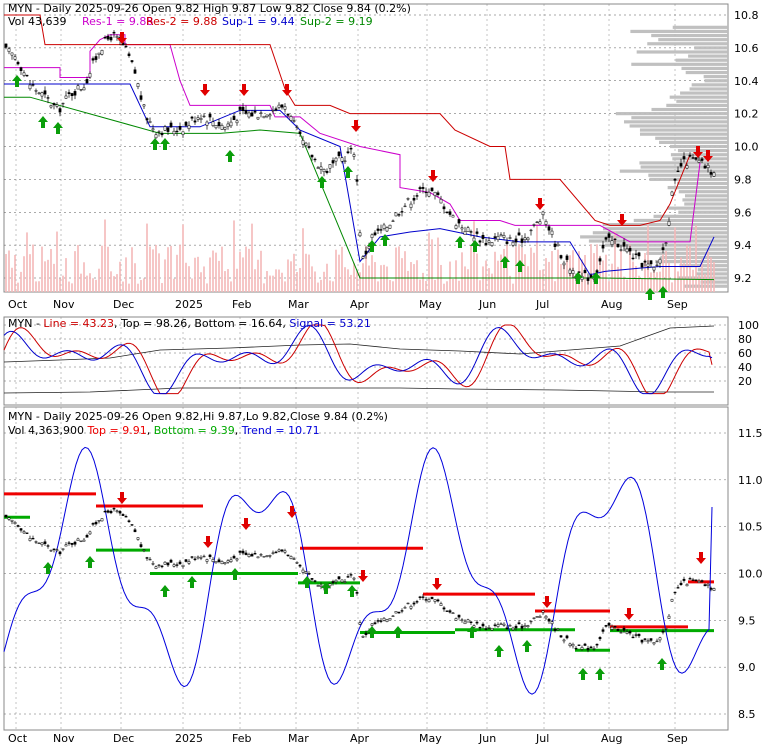 The image size is (780, 749). I want to click on osc-bottom-line, so click(358, 390).